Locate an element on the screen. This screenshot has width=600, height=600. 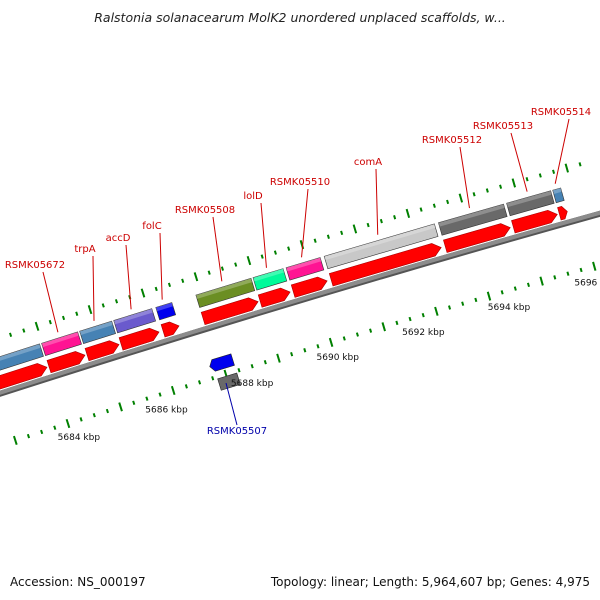
axis-tick-label: 5694 kbp is located at coordinates (509, 308).